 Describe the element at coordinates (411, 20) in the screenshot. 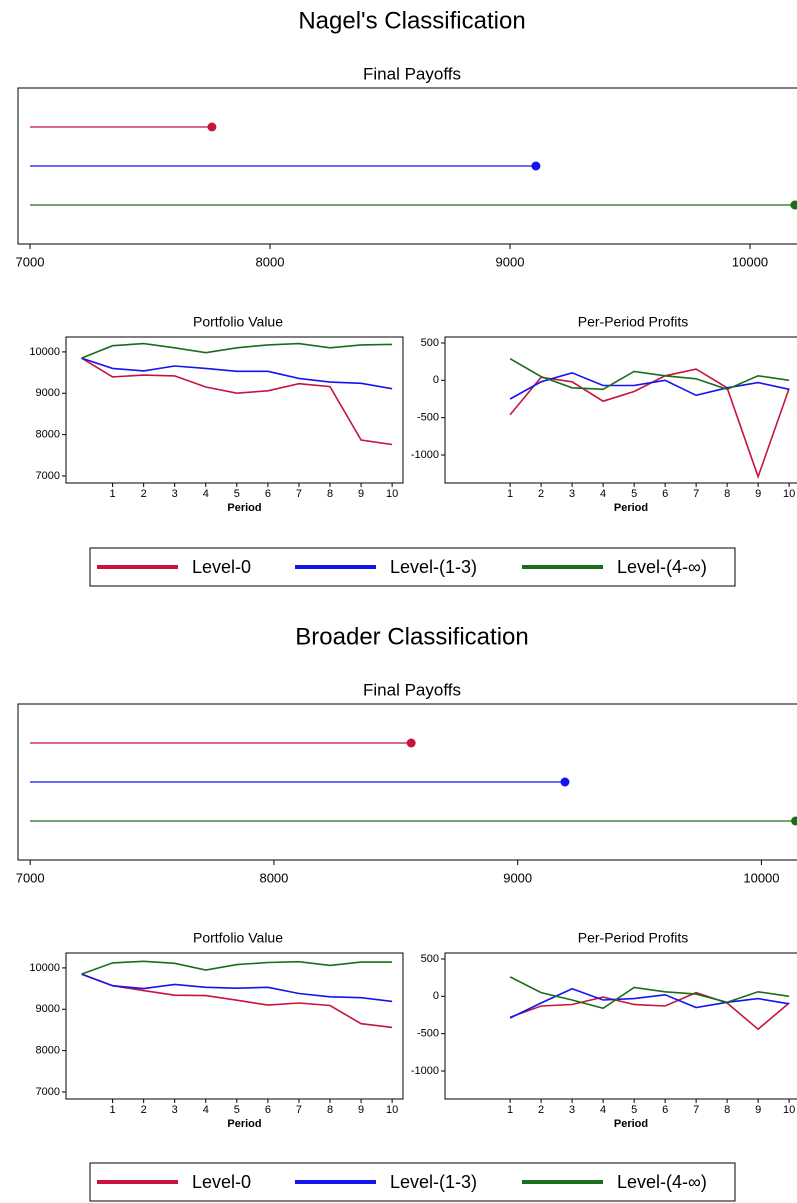

I see `section-heading: Nagel's Classification` at that location.